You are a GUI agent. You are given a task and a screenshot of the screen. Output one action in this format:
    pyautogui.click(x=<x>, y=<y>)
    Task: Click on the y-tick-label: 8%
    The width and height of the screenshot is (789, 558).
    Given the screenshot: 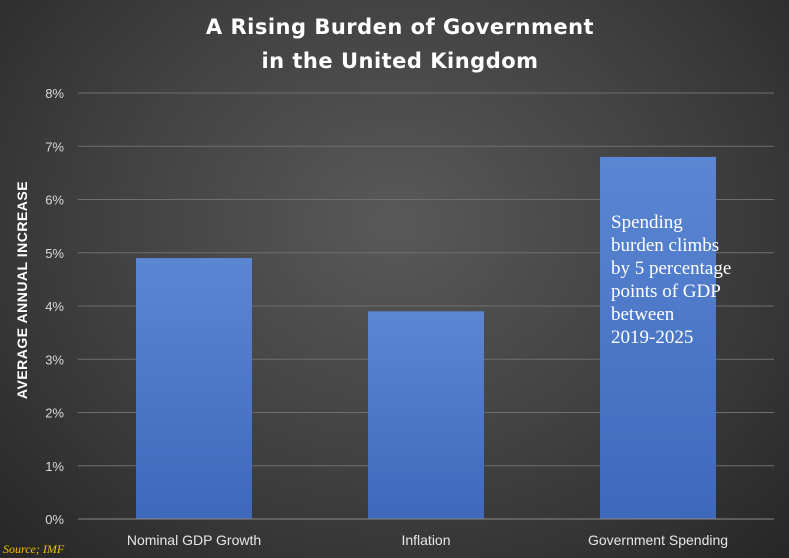 What is the action you would take?
    pyautogui.click(x=54, y=93)
    